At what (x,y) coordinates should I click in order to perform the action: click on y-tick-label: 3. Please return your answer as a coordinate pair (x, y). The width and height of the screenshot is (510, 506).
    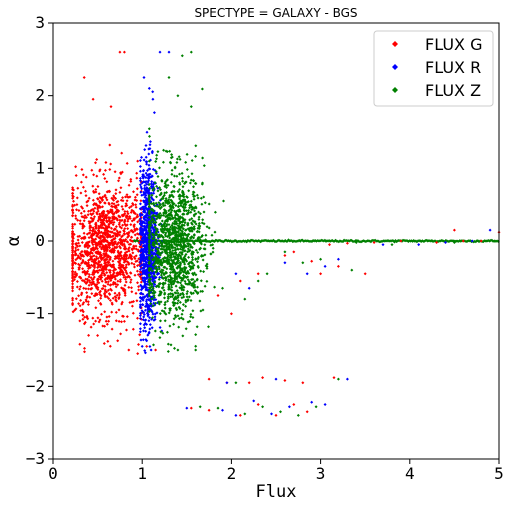
    Looking at the image, I should click on (40, 22).